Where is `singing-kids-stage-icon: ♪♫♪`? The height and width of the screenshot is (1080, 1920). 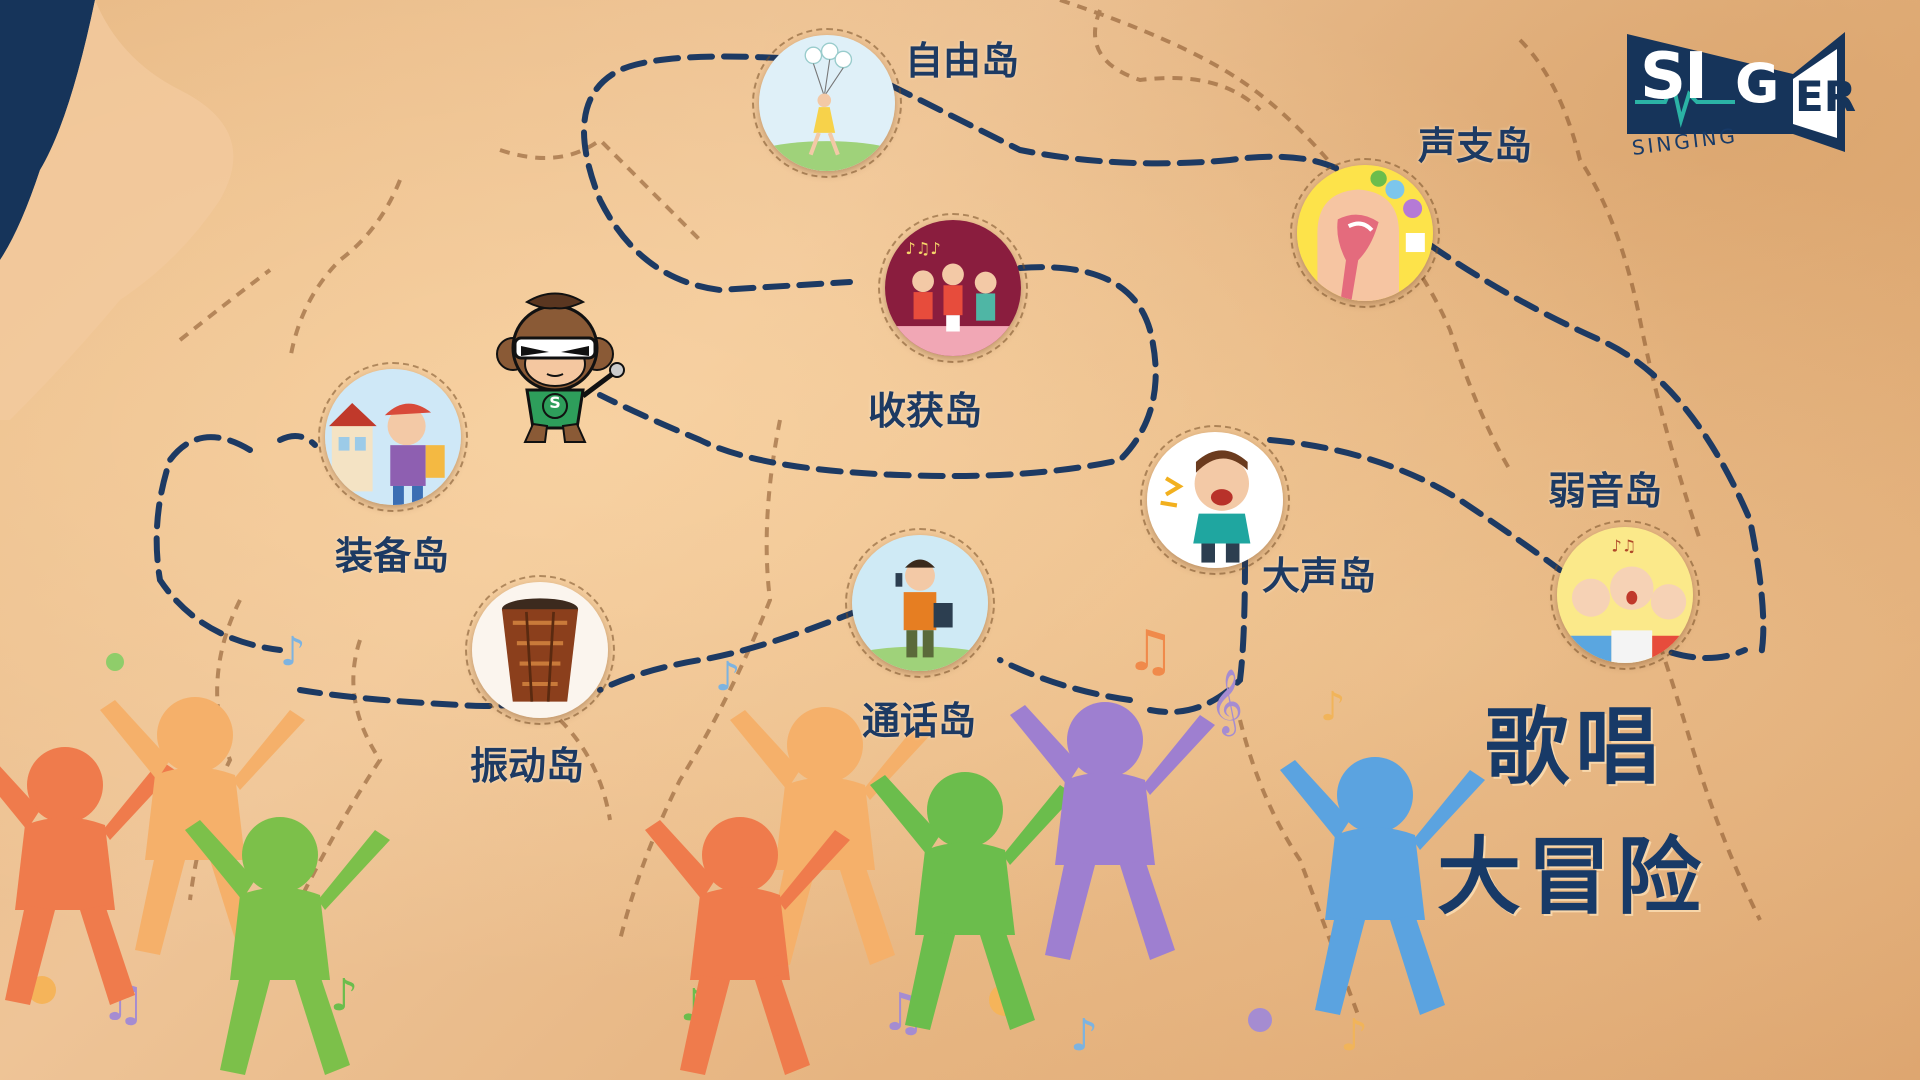 singing-kids-stage-icon: ♪♫♪ is located at coordinates (953, 288).